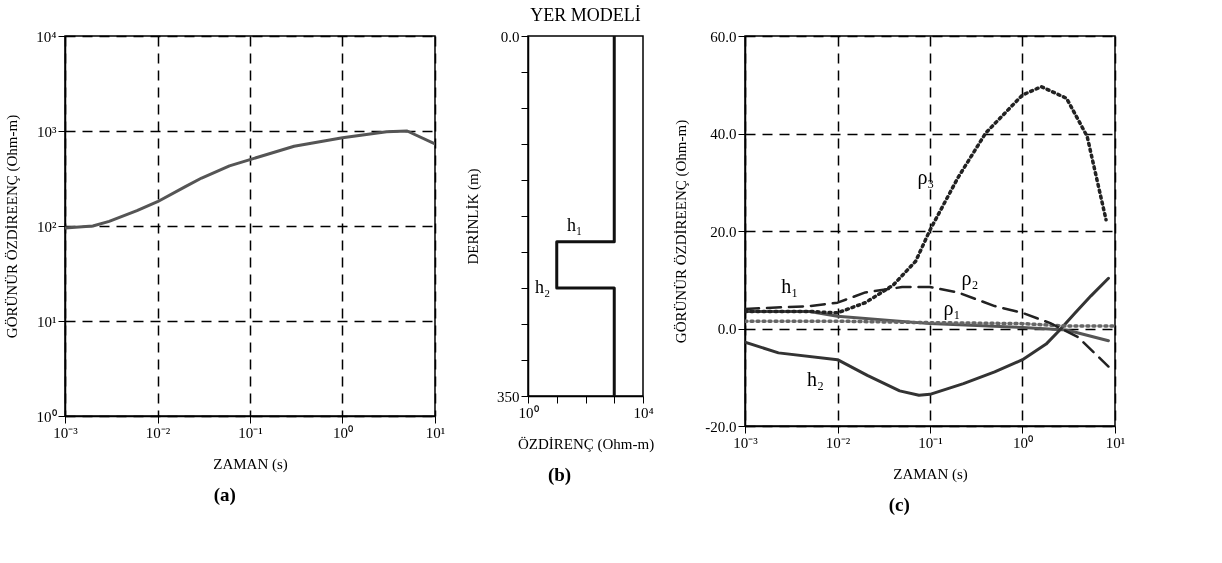 The height and width of the screenshot is (563, 1222). Describe the element at coordinates (559, 474) in the screenshot. I see `text: (b)` at that location.